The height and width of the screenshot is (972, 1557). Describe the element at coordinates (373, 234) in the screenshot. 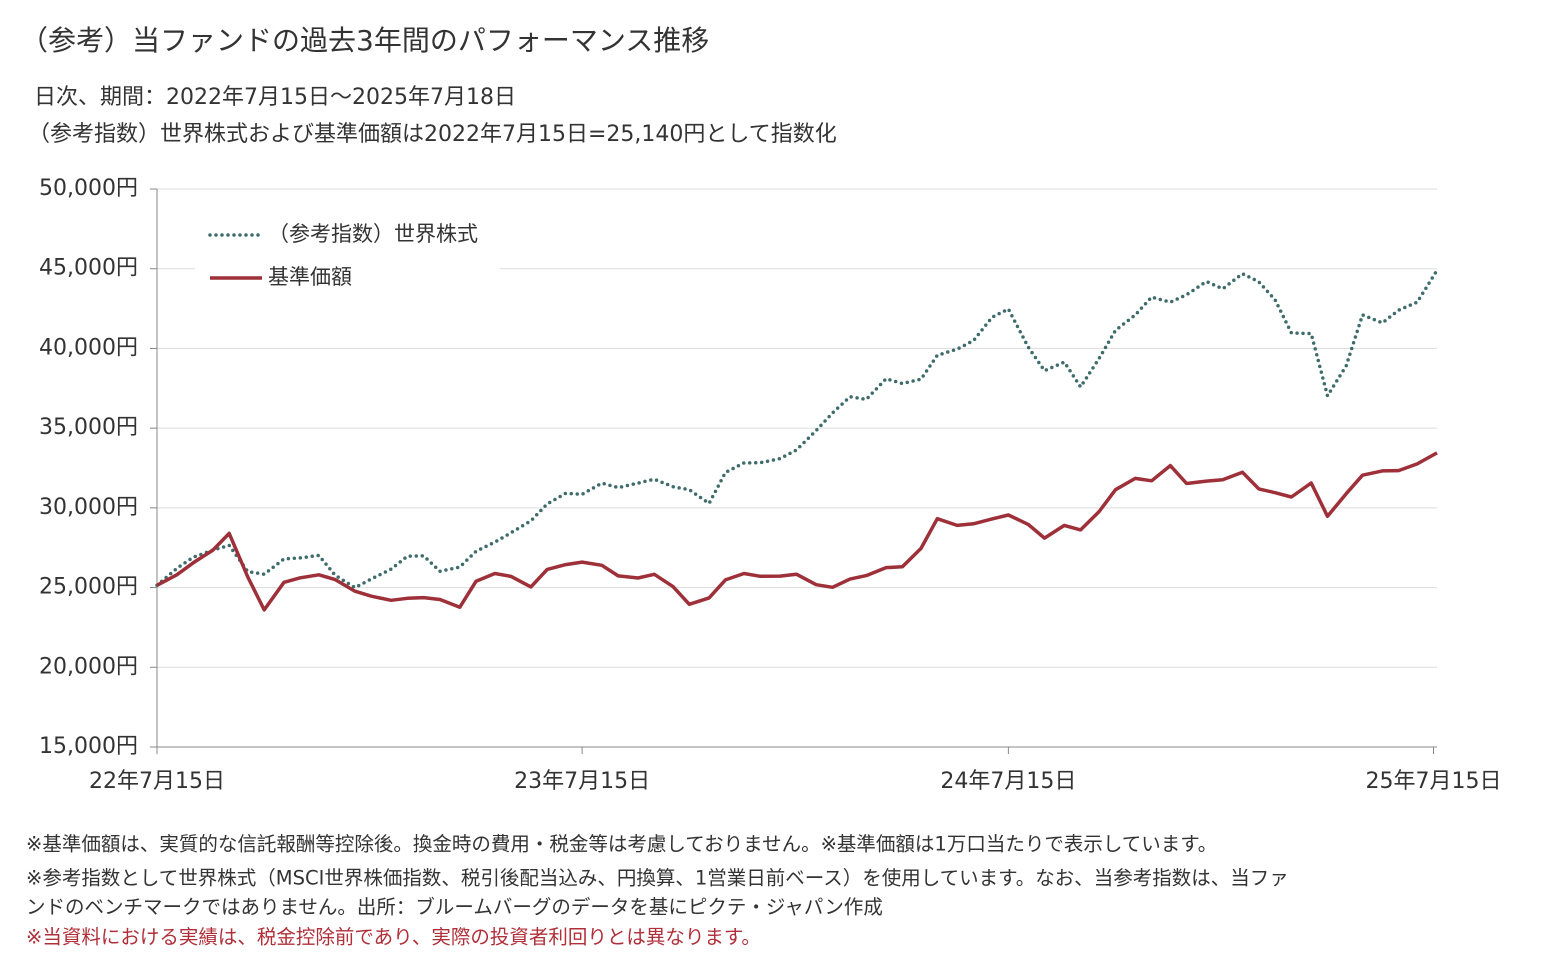

I see `legend-label: （参考指数）世界株式` at that location.